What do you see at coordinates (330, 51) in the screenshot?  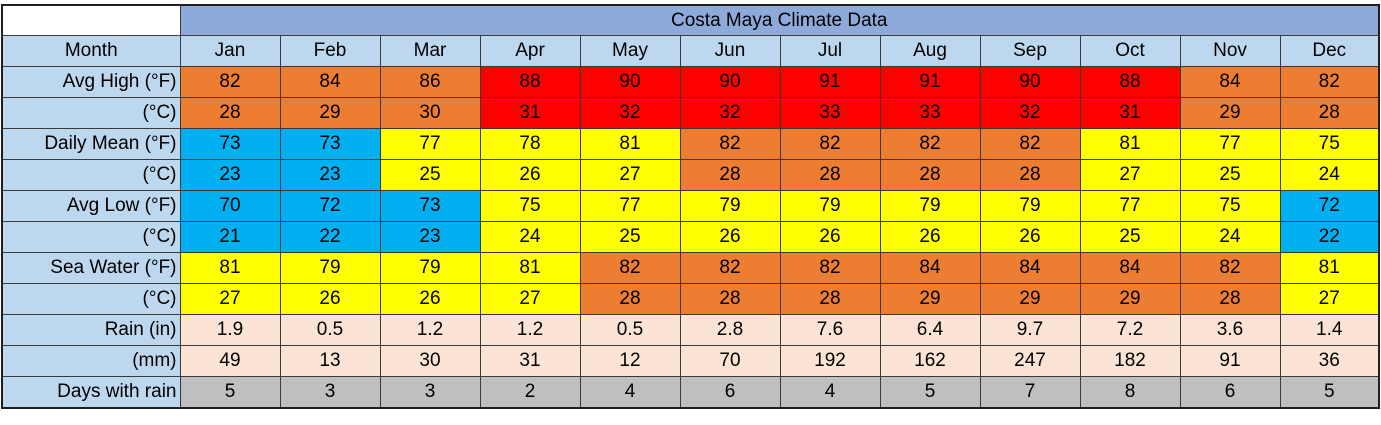 I see `month-header-feb: Feb` at bounding box center [330, 51].